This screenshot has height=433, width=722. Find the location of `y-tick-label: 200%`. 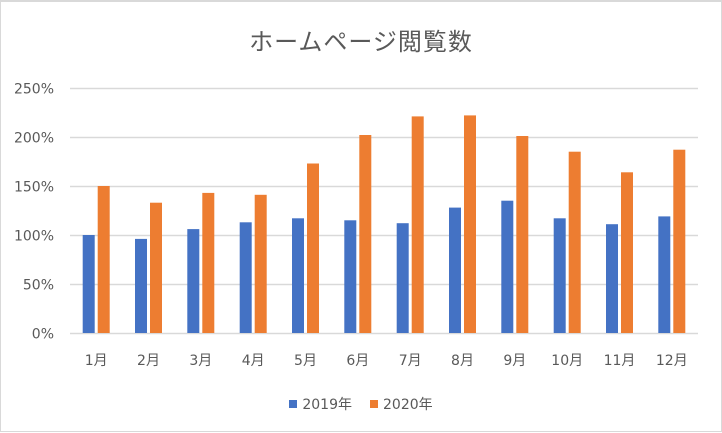

y-tick-label: 200% is located at coordinates (34, 139).